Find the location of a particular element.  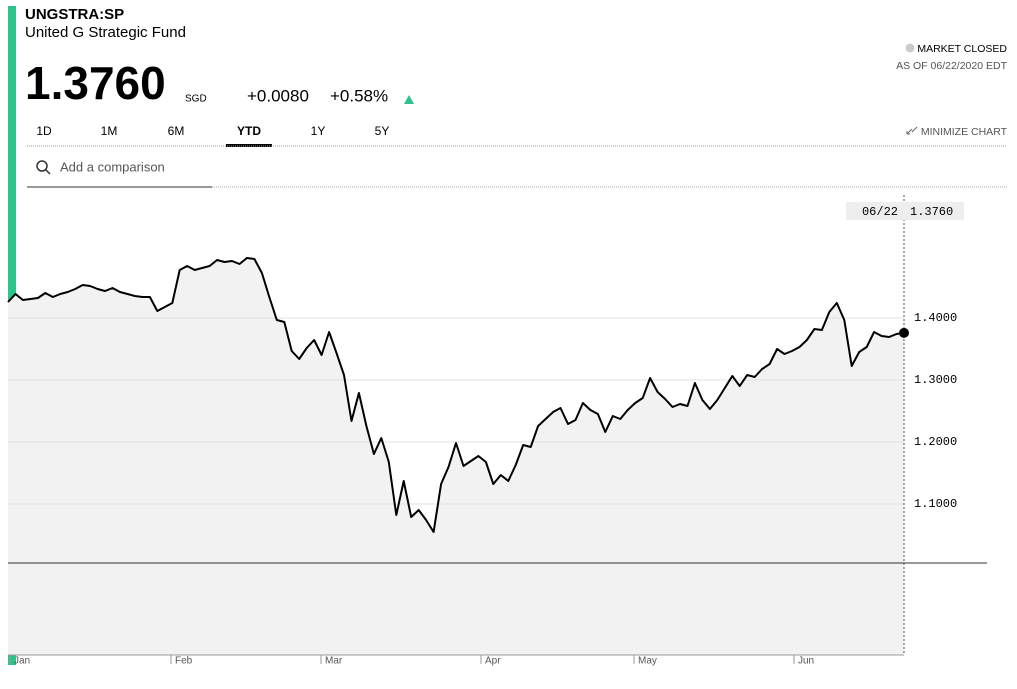

search-icon is located at coordinates (42, 166).